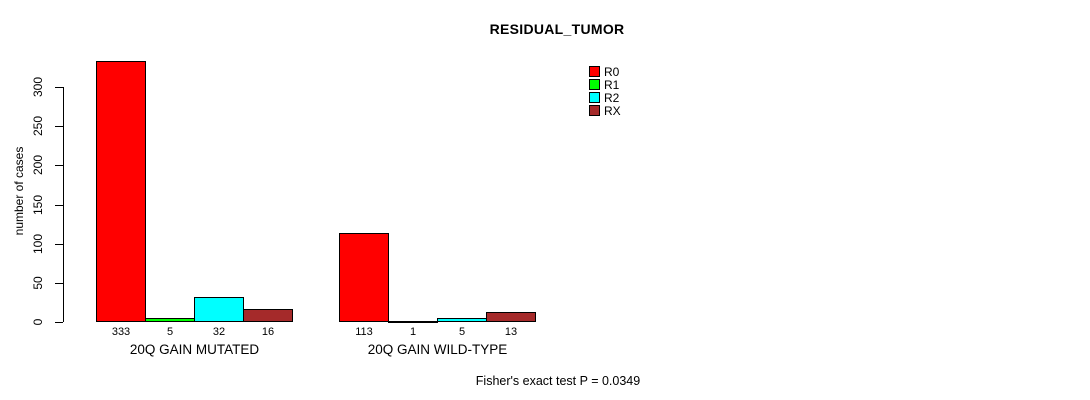  I want to click on y-tick-label: 0, so click(38, 322).